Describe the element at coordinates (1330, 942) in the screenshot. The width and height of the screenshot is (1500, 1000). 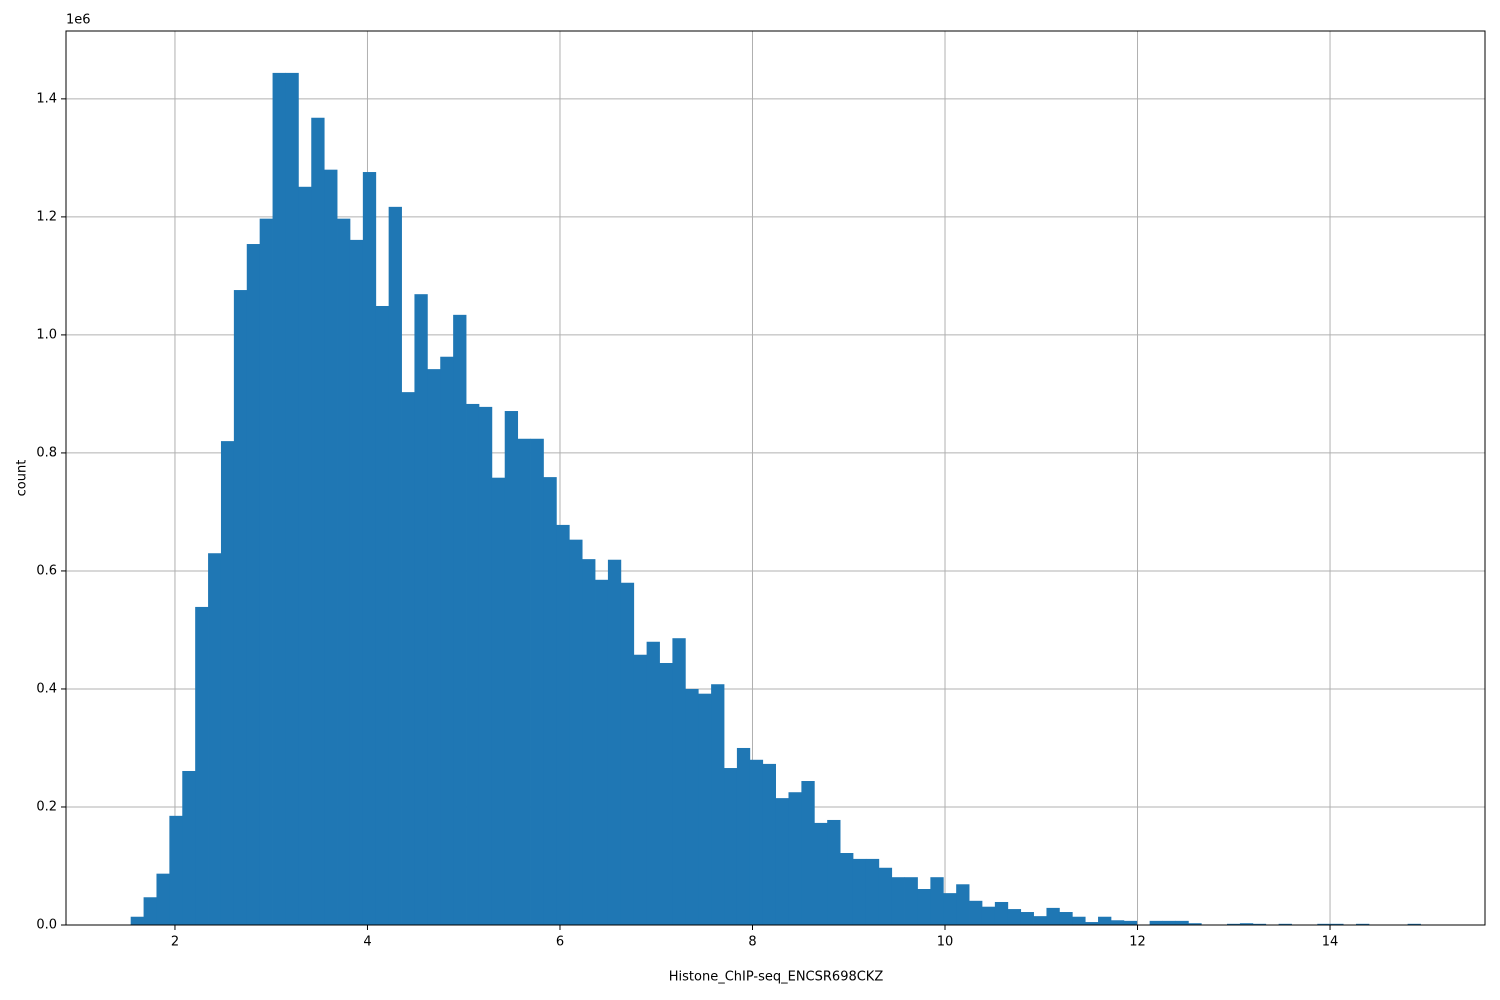
I see `x-tick-label: 14` at that location.